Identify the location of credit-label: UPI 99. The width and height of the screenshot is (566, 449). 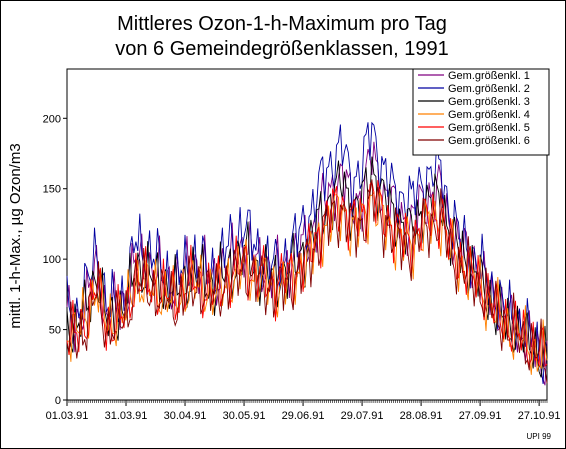
(539, 436).